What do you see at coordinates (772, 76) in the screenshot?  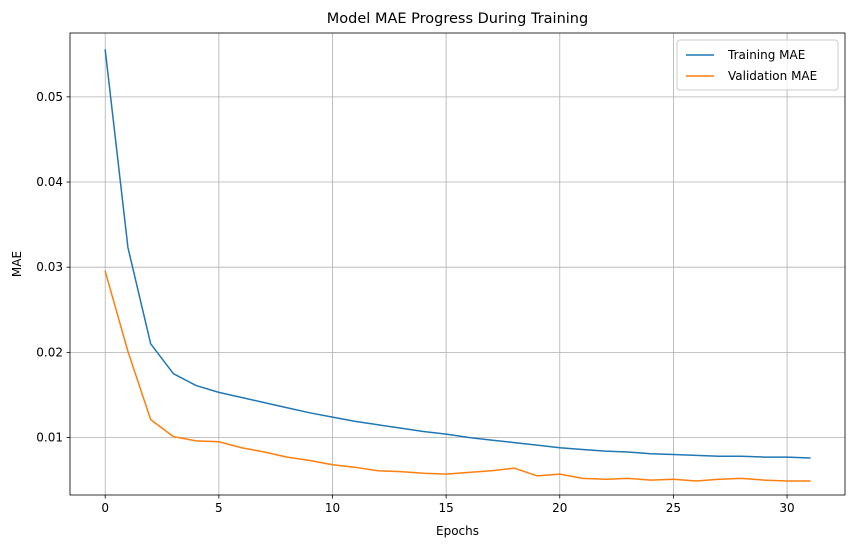 I see `legend-label-validation: Validation MAE` at bounding box center [772, 76].